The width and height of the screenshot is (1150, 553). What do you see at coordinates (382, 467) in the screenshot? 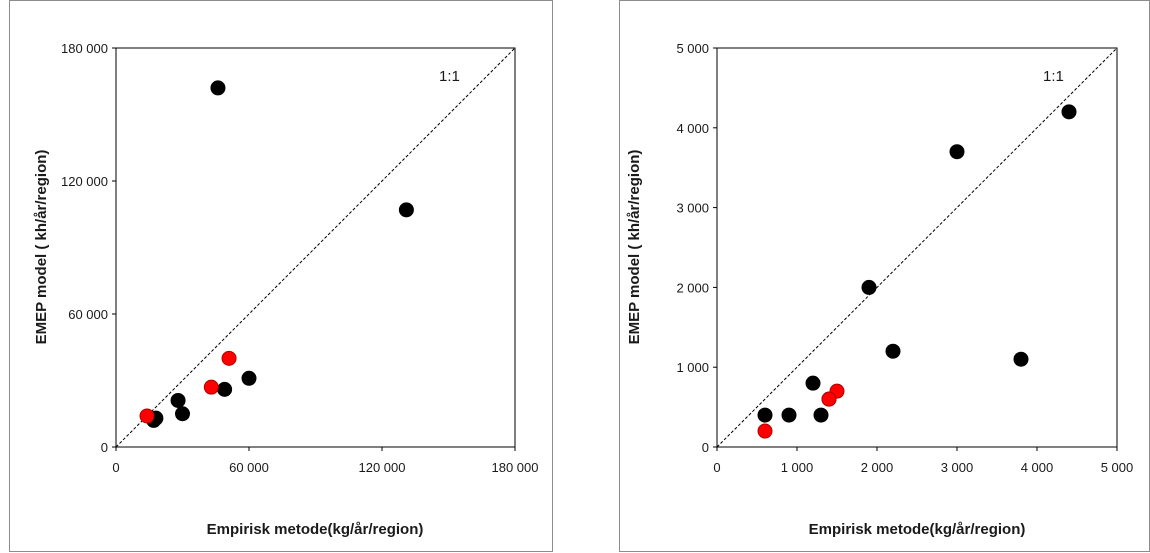
I see `x-tick-label: 120 000` at bounding box center [382, 467].